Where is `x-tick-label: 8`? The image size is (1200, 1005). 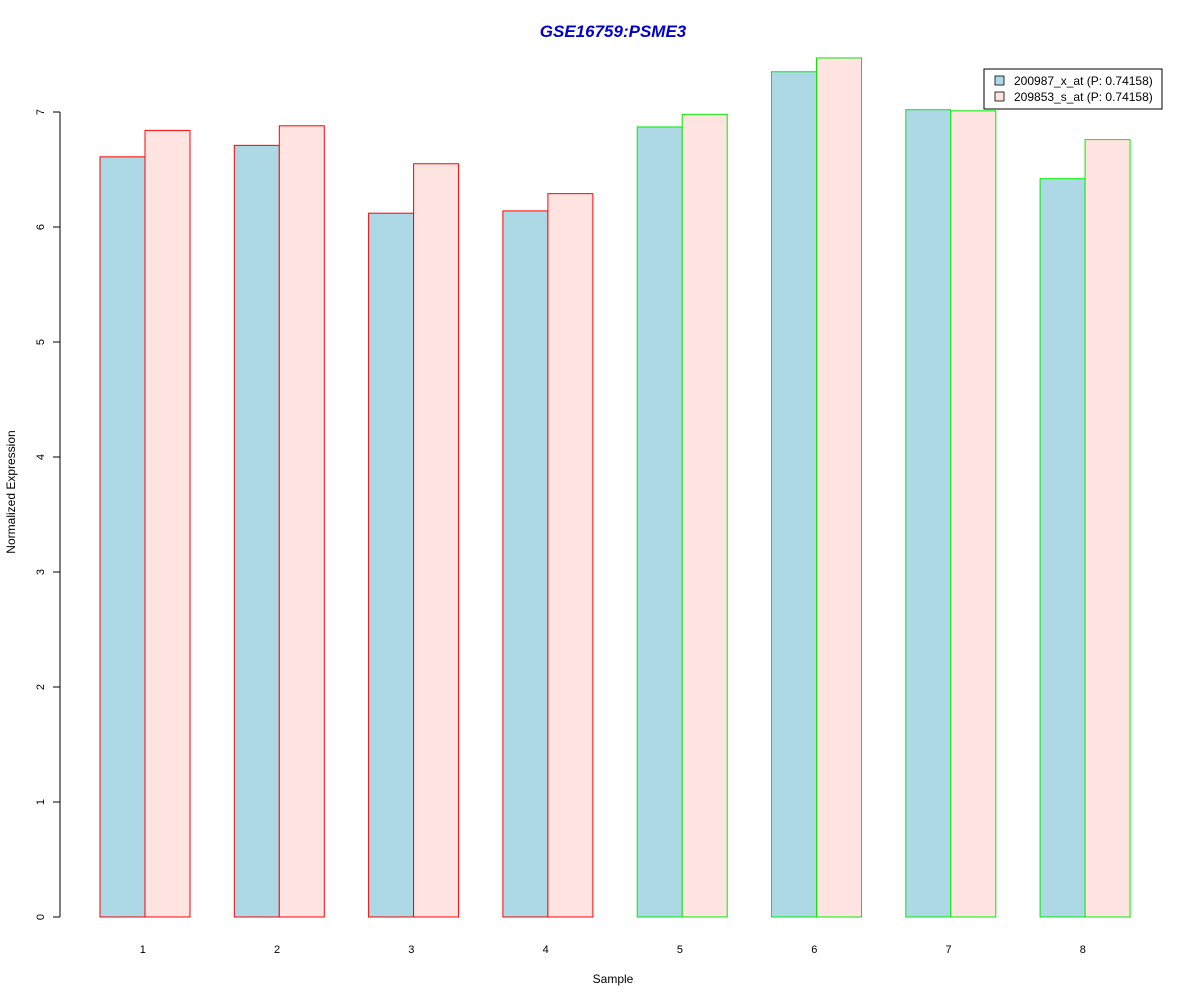 x-tick-label: 8 is located at coordinates (1083, 950).